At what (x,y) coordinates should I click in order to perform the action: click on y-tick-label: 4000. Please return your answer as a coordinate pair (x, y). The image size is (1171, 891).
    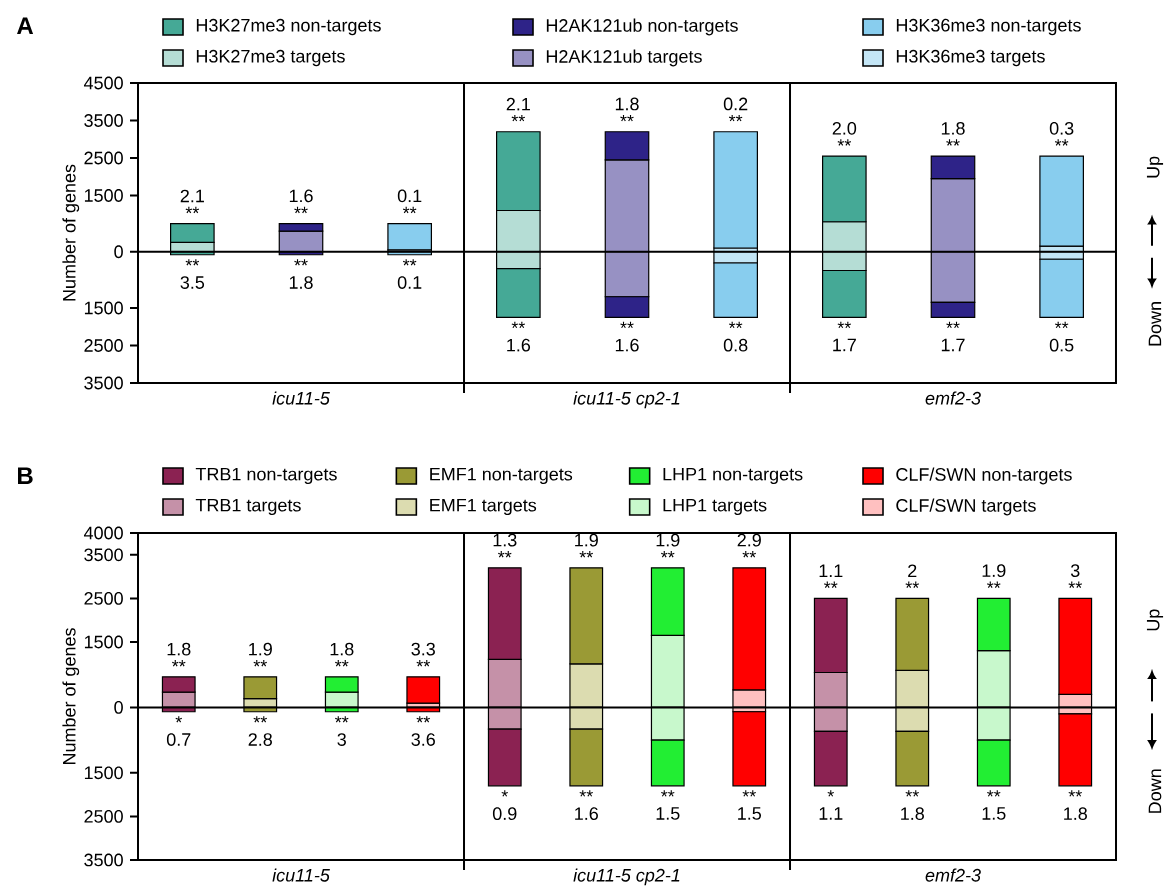
    Looking at the image, I should click on (103, 533).